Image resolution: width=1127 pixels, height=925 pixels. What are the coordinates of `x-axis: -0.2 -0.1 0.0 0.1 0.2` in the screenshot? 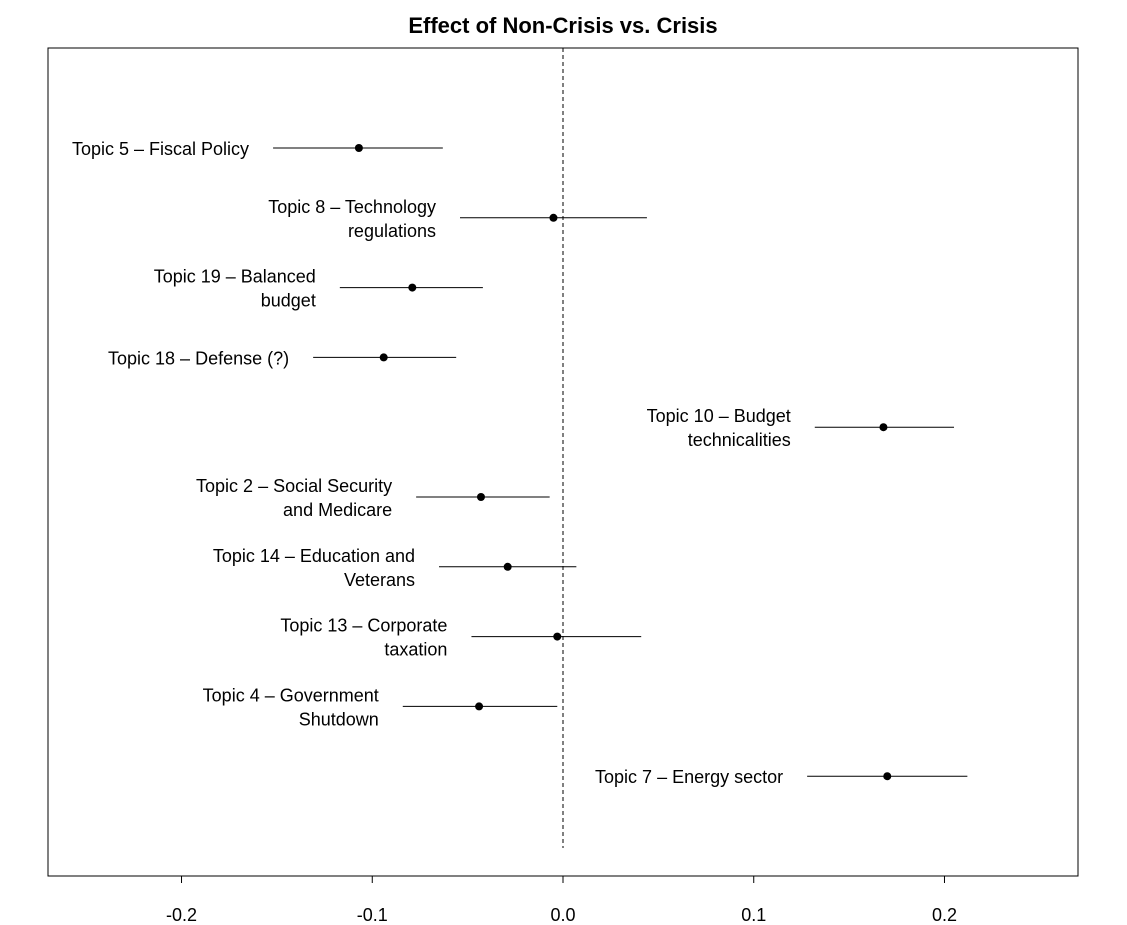 It's located at (561, 900).